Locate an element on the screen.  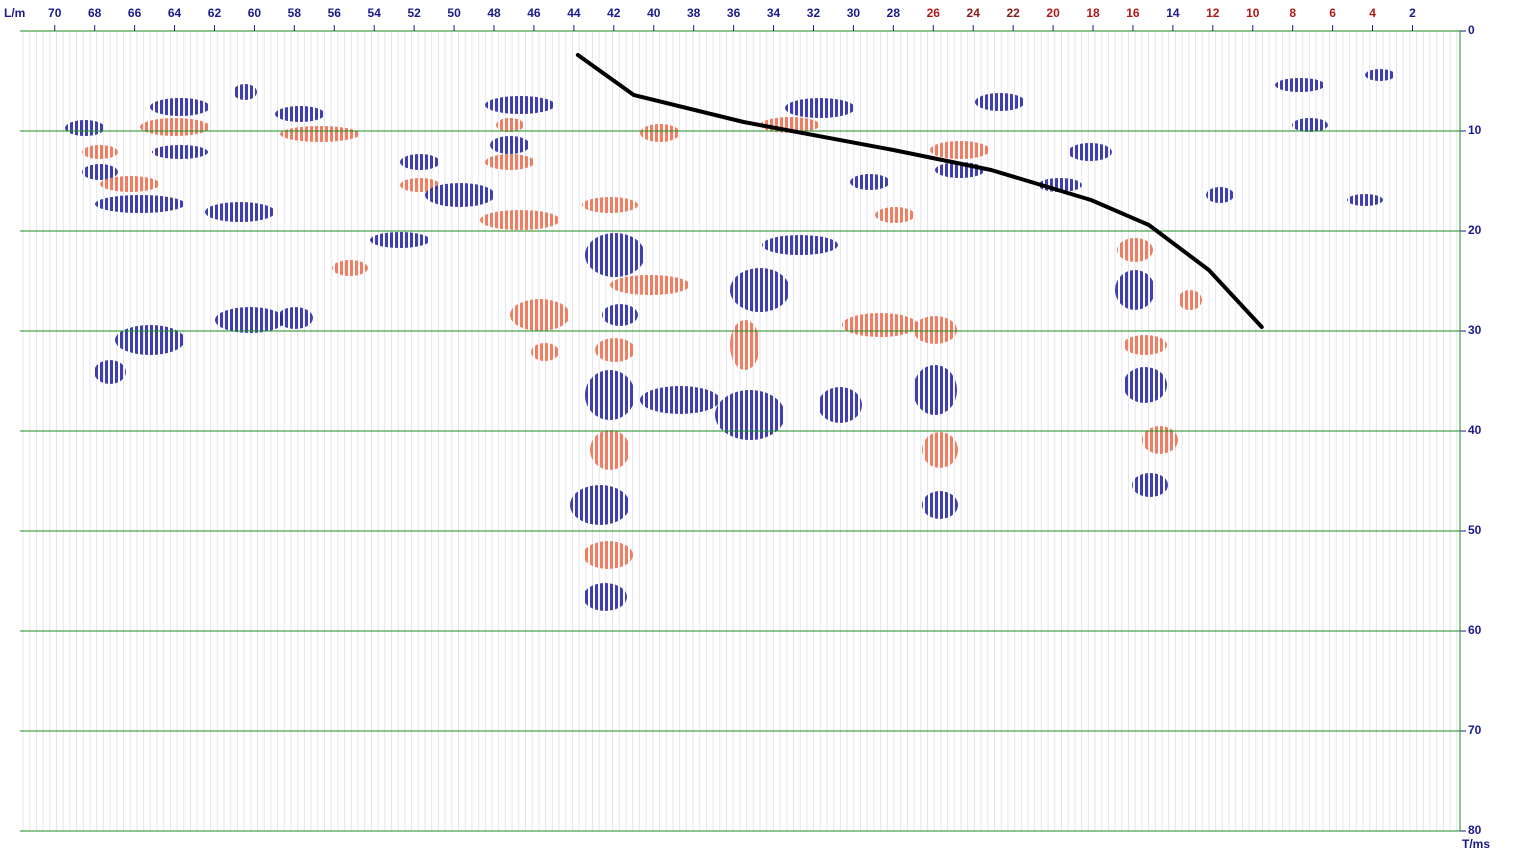
x-tick-label: 32 is located at coordinates (814, 13).